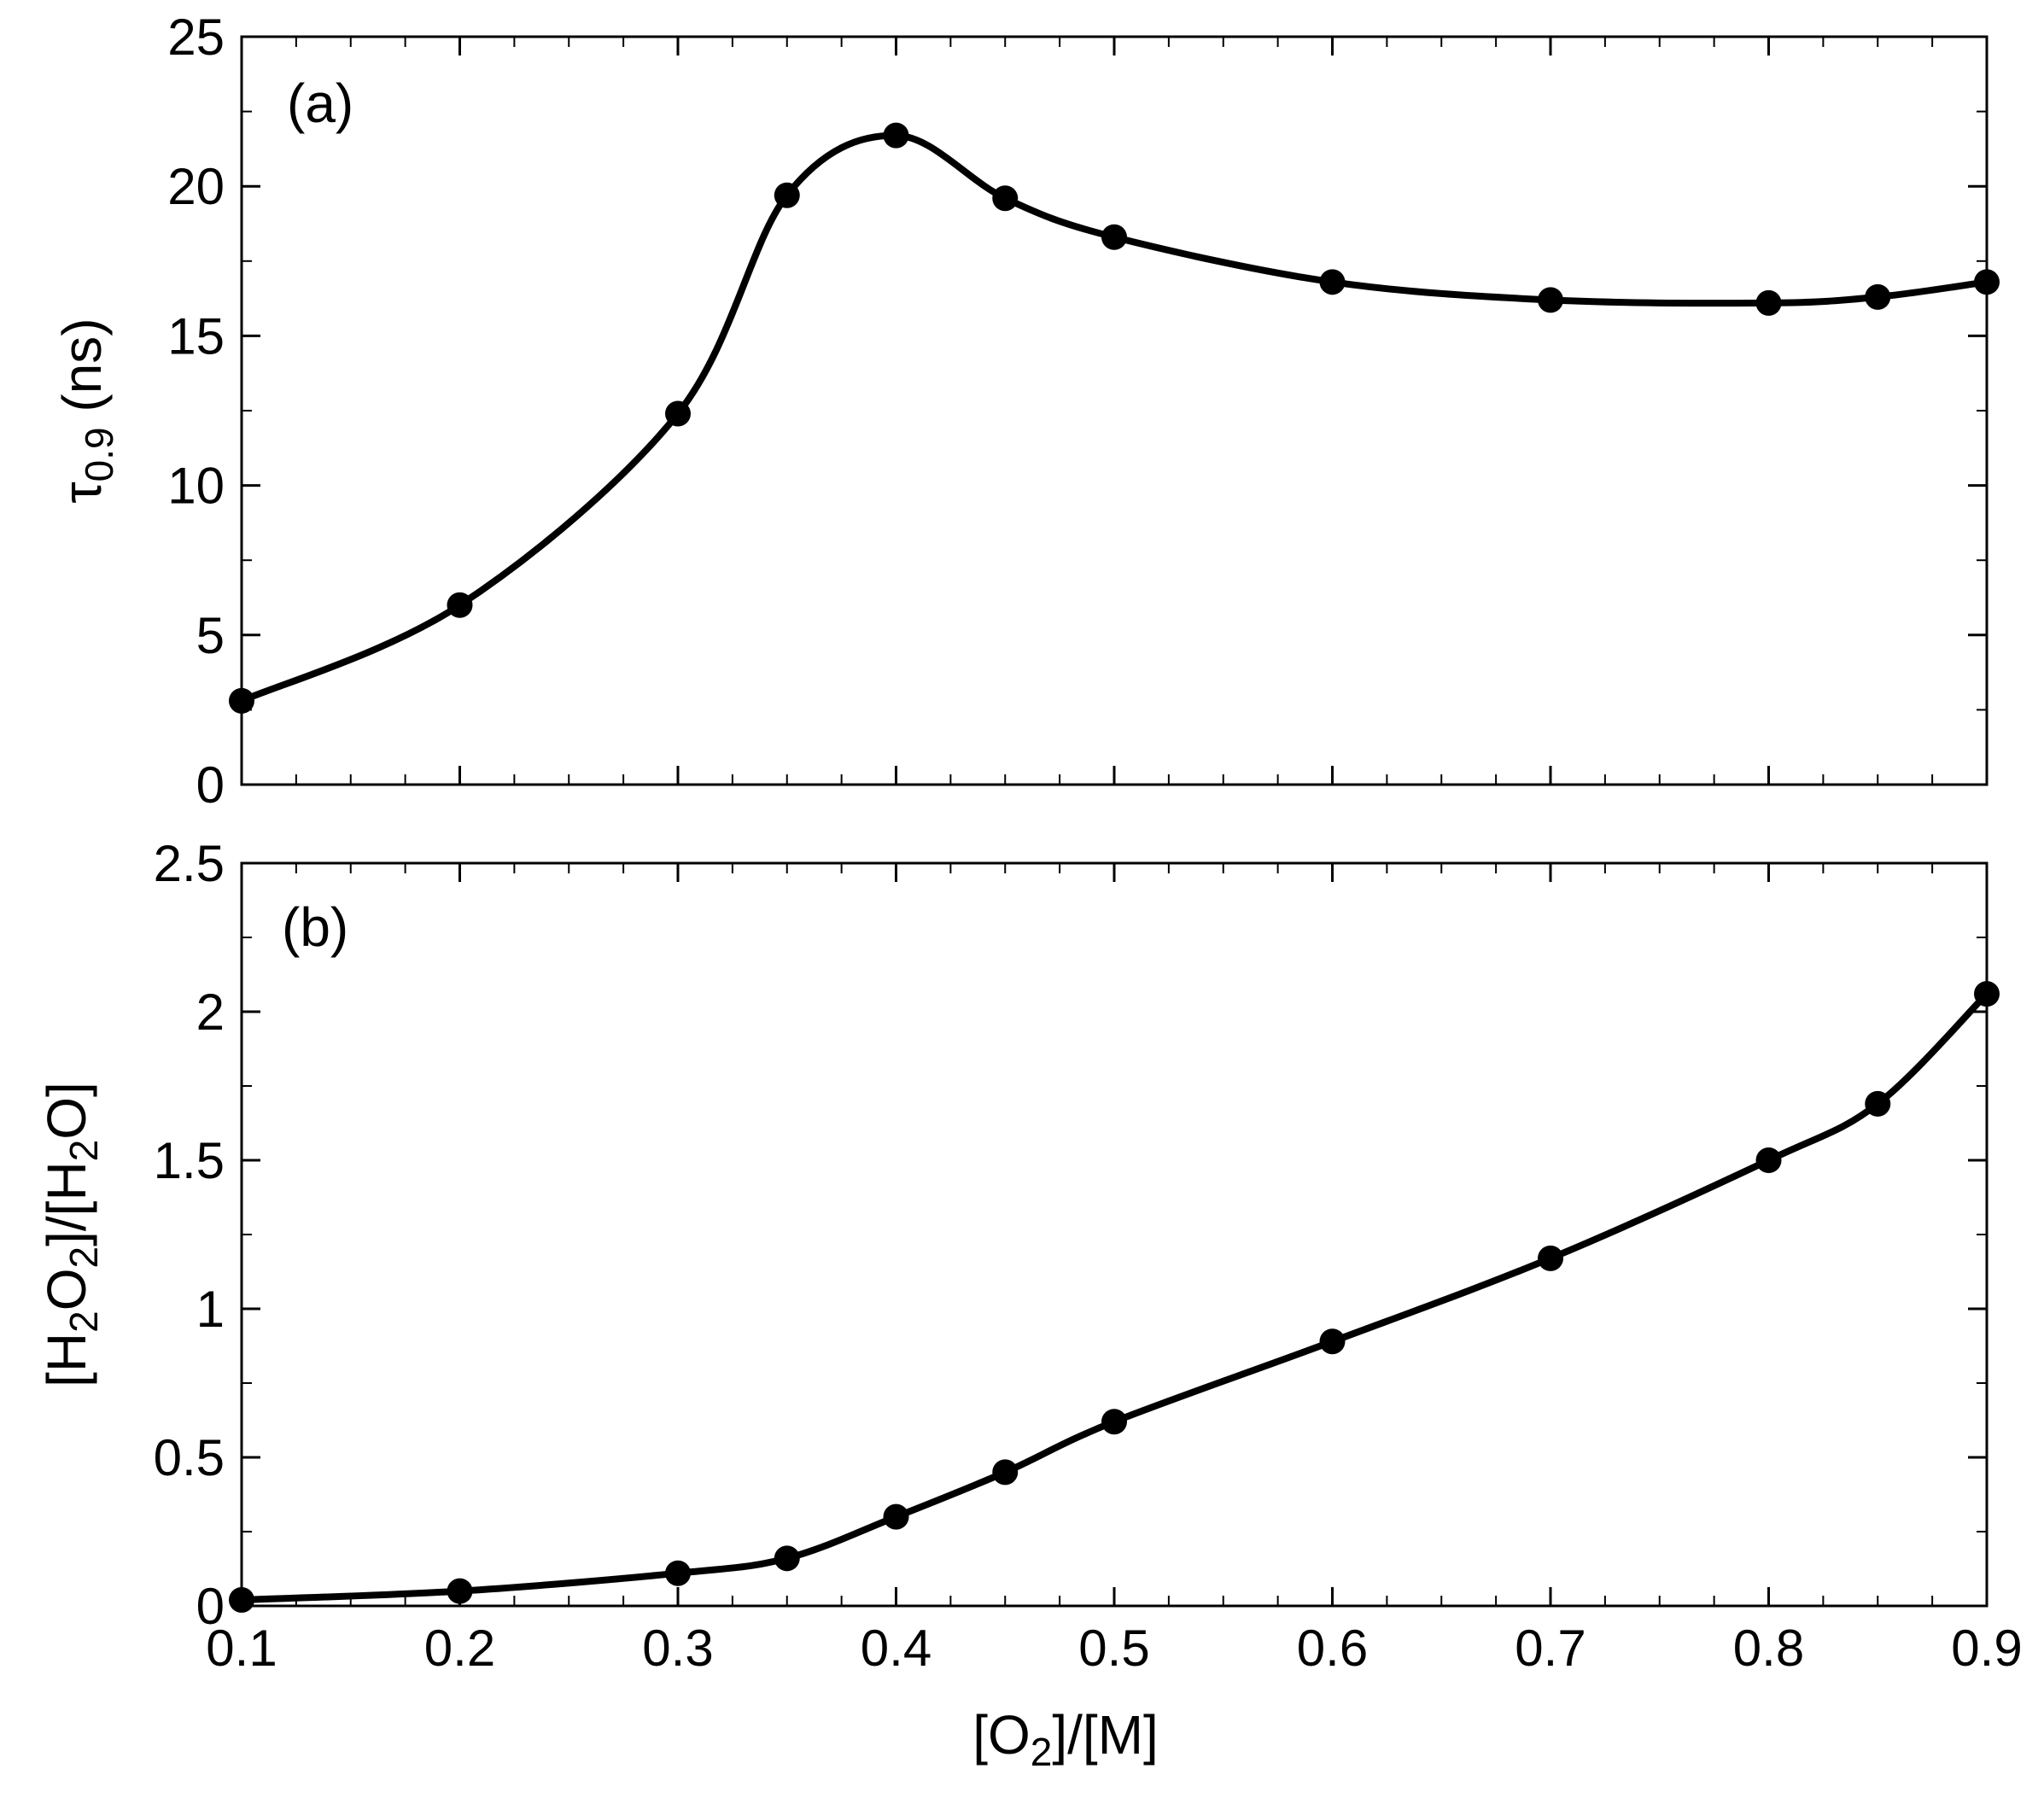  I want to click on b-x-tick-label: 0.3, so click(677, 1649).